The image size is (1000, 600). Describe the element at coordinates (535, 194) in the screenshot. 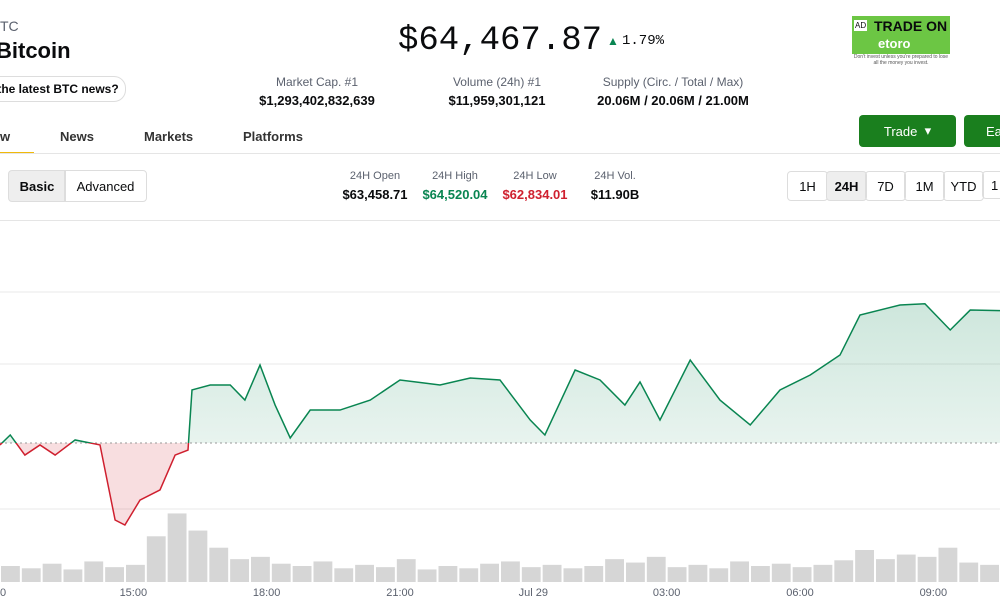

I see `day-stat-value: $62,834.01` at that location.